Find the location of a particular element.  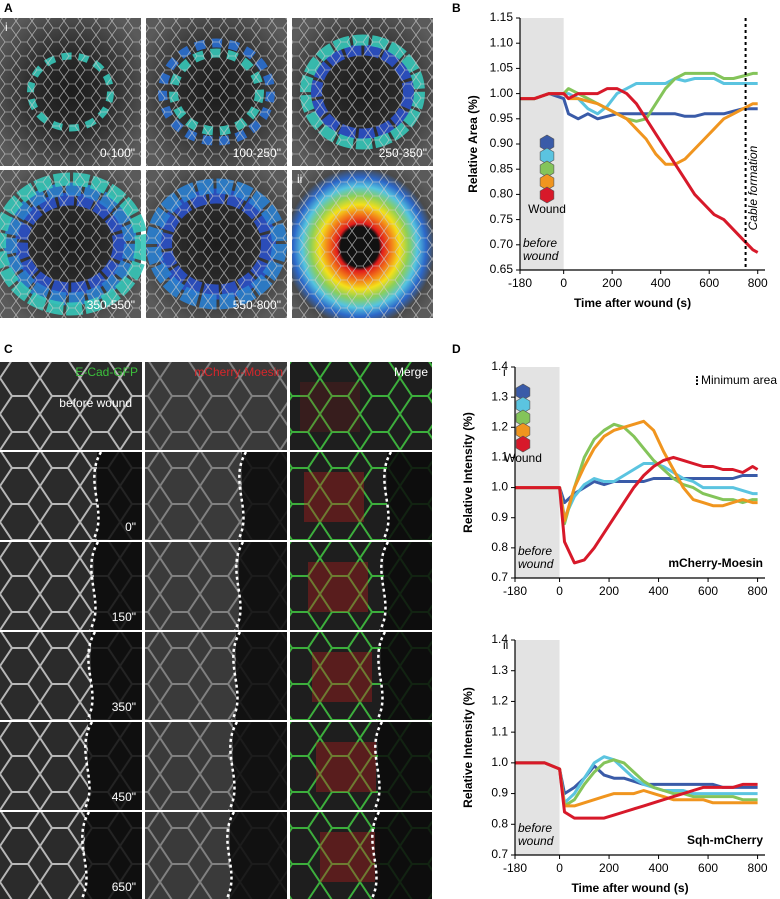

y-tick-label: 1.2 is located at coordinates (499, 426).